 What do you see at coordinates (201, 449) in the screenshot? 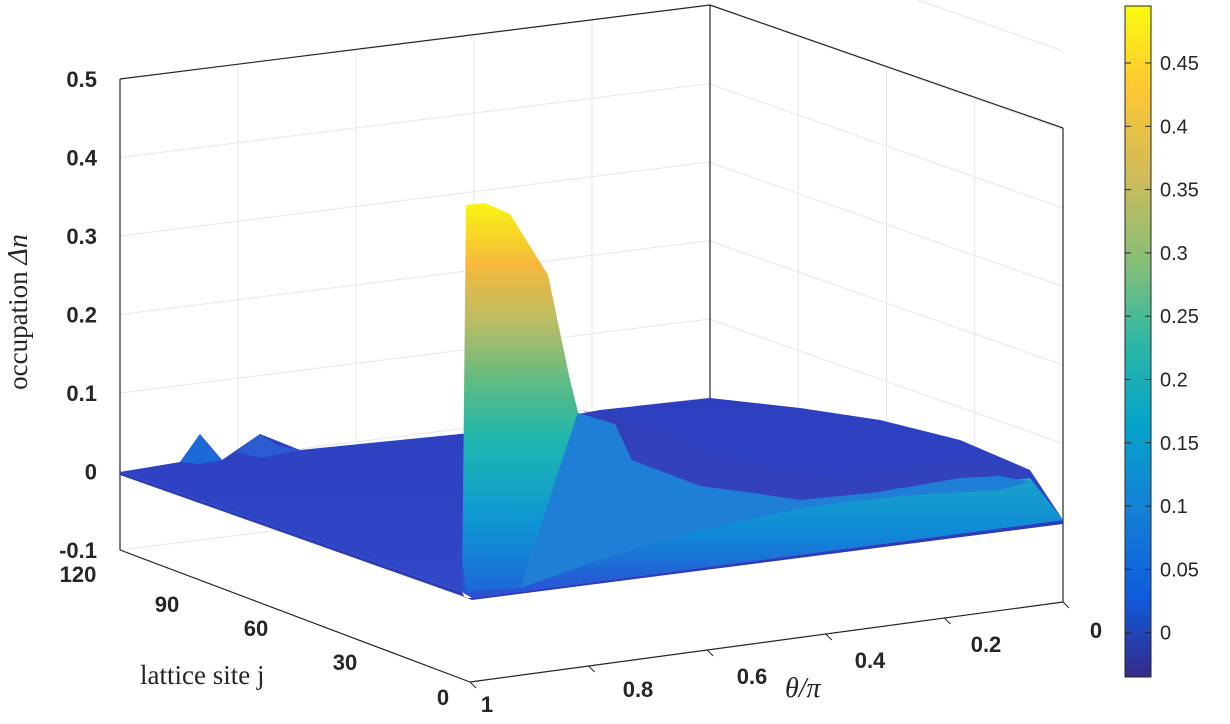
I see `surface-left-ripples` at bounding box center [201, 449].